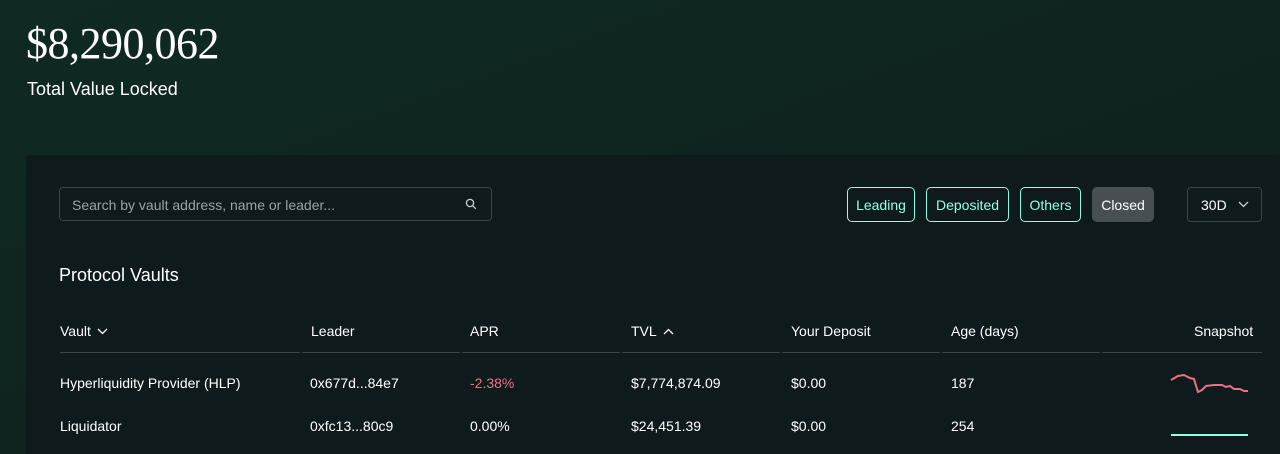 This screenshot has width=1280, height=454. What do you see at coordinates (963, 426) in the screenshot?
I see `vault-age: 254` at bounding box center [963, 426].